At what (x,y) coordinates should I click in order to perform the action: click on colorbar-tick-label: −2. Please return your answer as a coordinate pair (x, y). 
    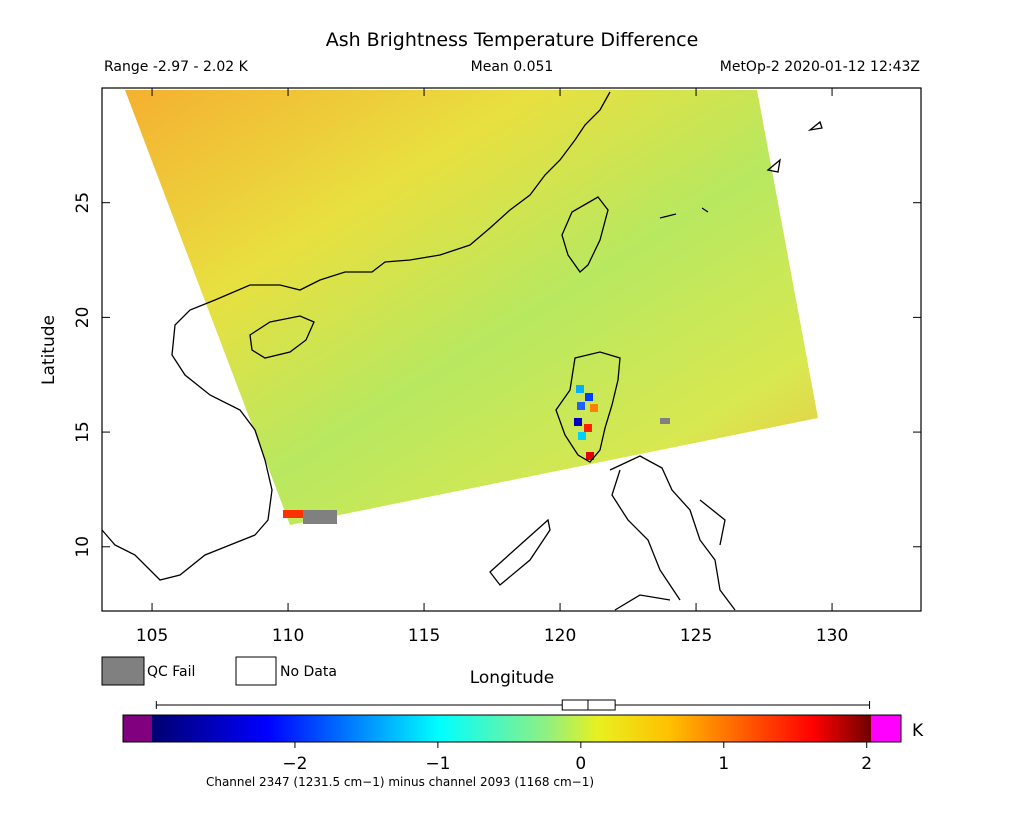
    Looking at the image, I should click on (294, 764).